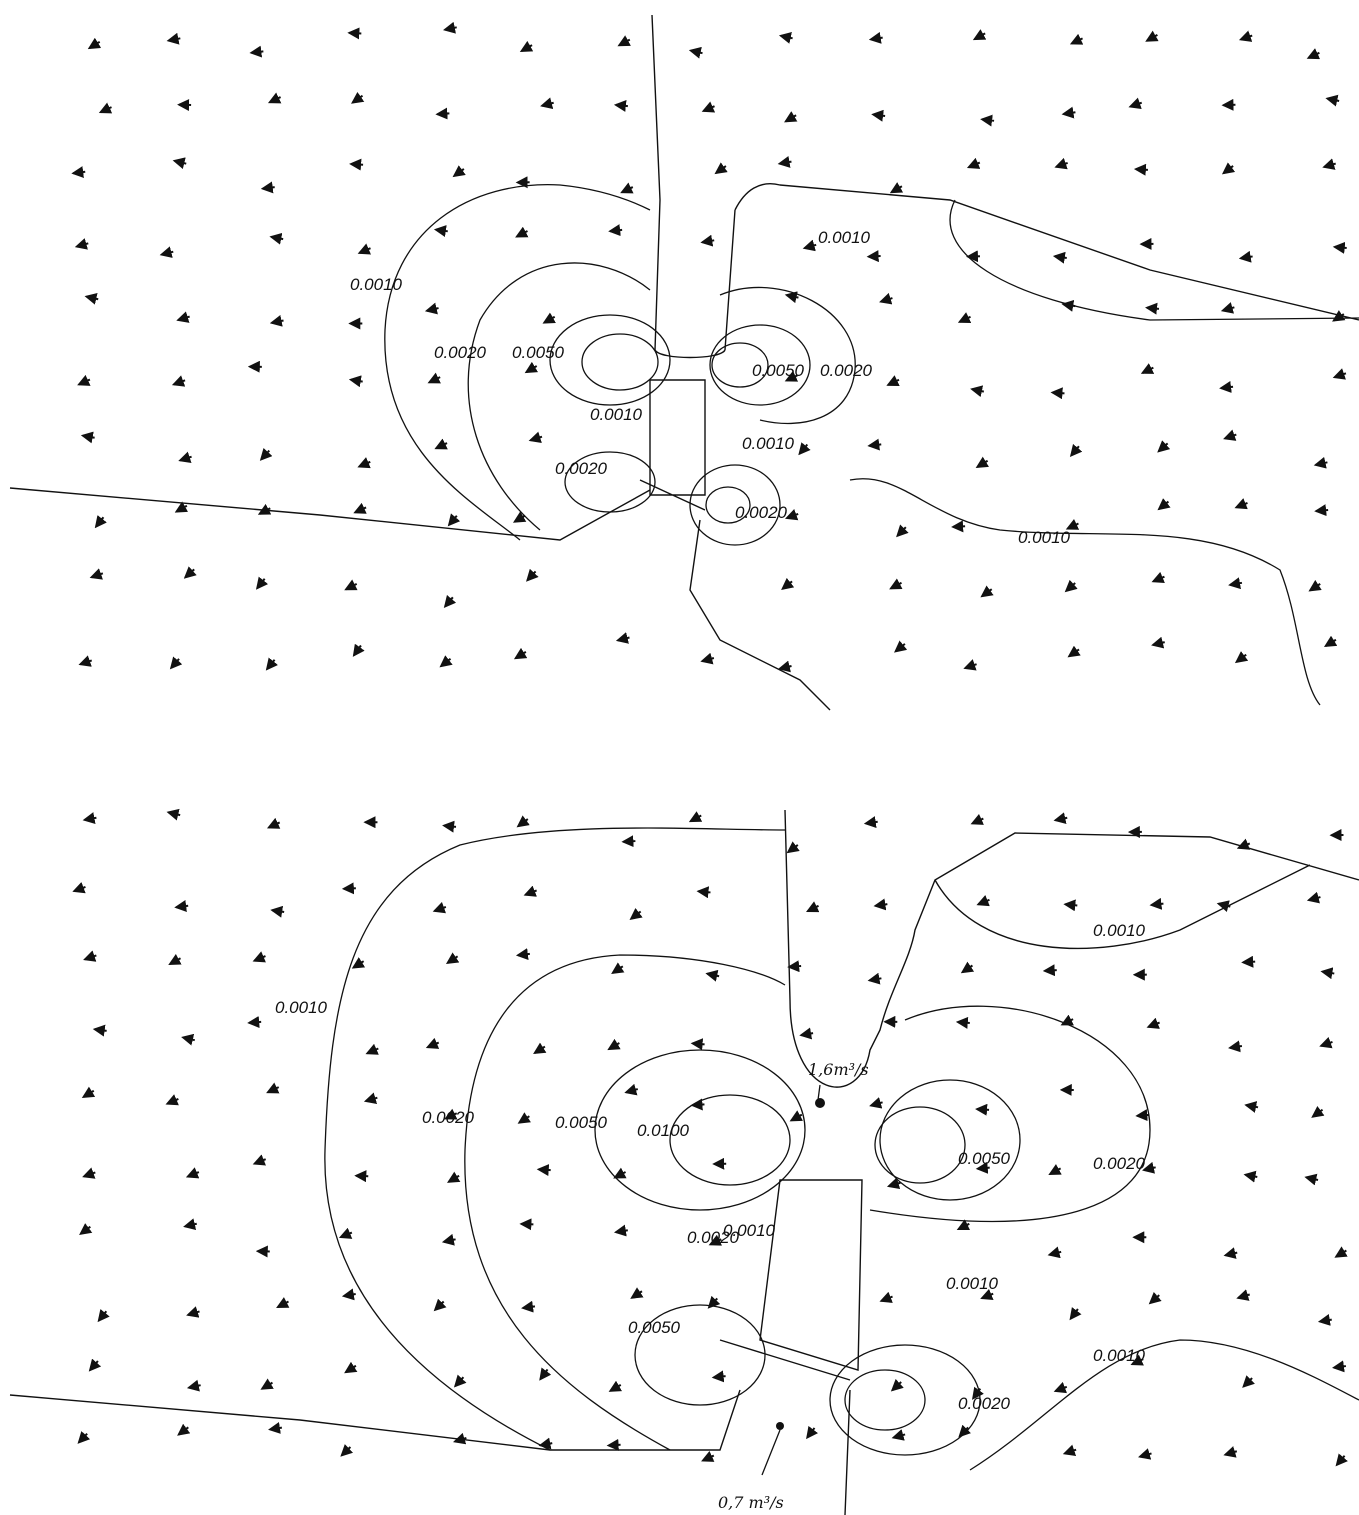 The height and width of the screenshot is (1515, 1359). I want to click on contour-label: 0.0100, so click(663, 1130).